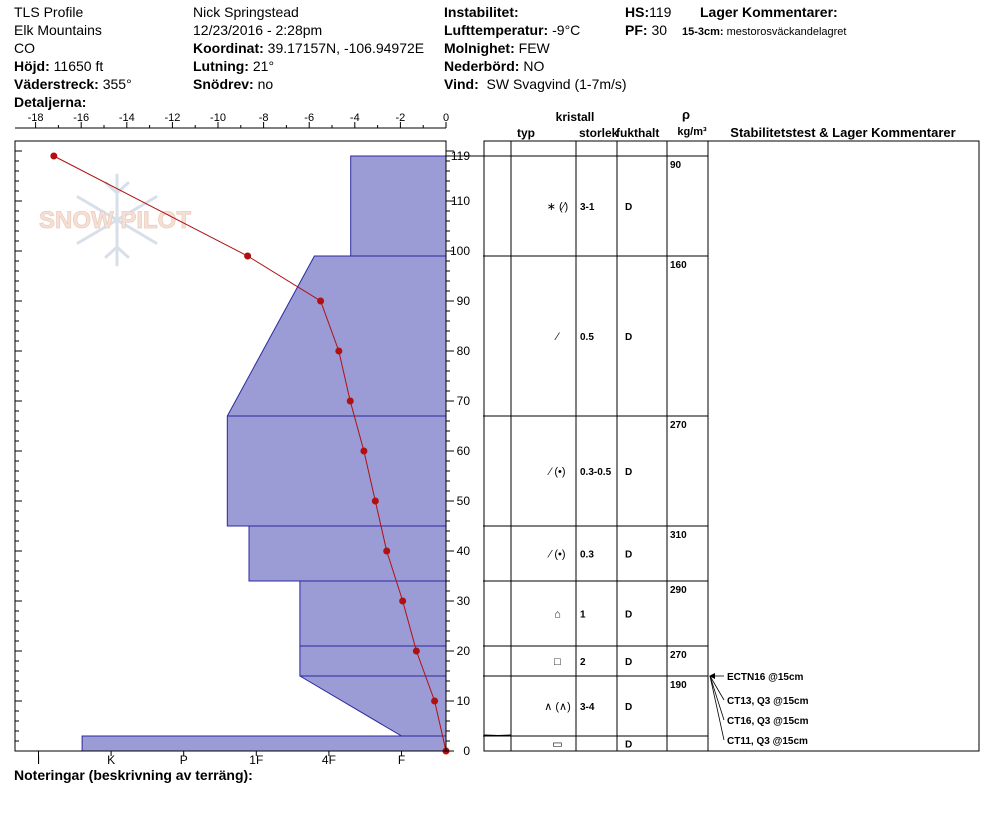  I want to click on density-unit-header: kg/m³, so click(692, 132).